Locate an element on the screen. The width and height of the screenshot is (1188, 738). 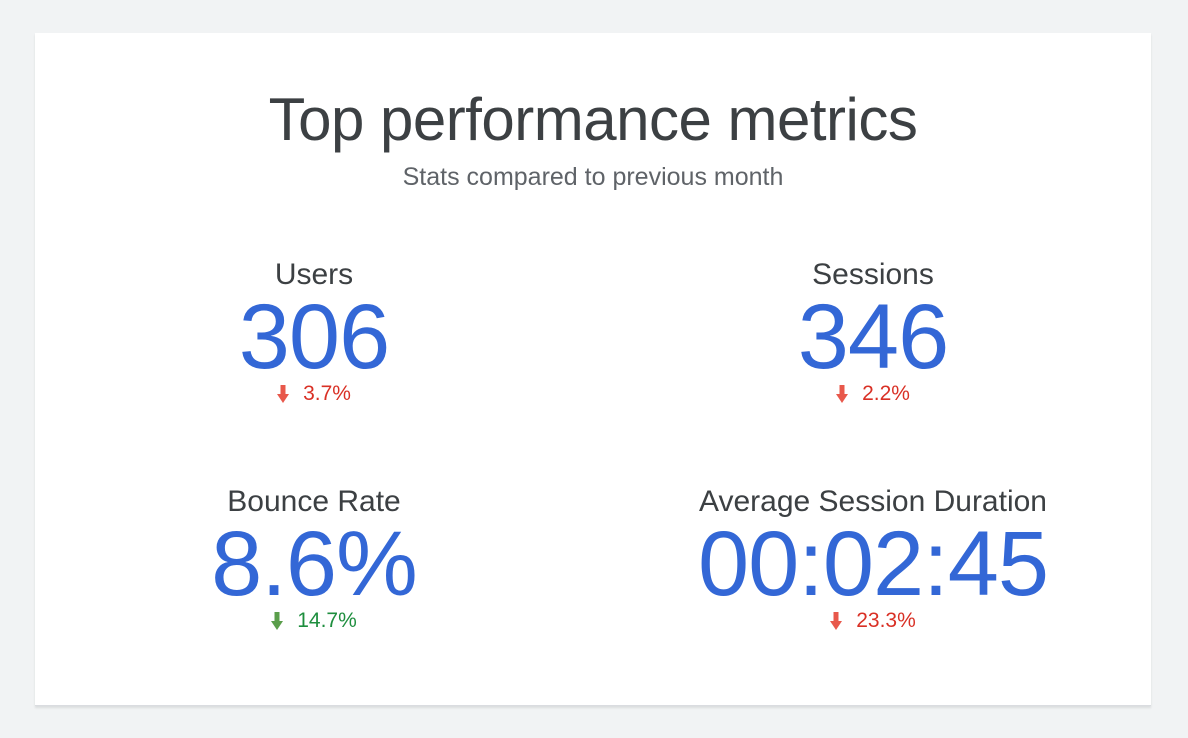
metric-change-value: 3.7% is located at coordinates (327, 393).